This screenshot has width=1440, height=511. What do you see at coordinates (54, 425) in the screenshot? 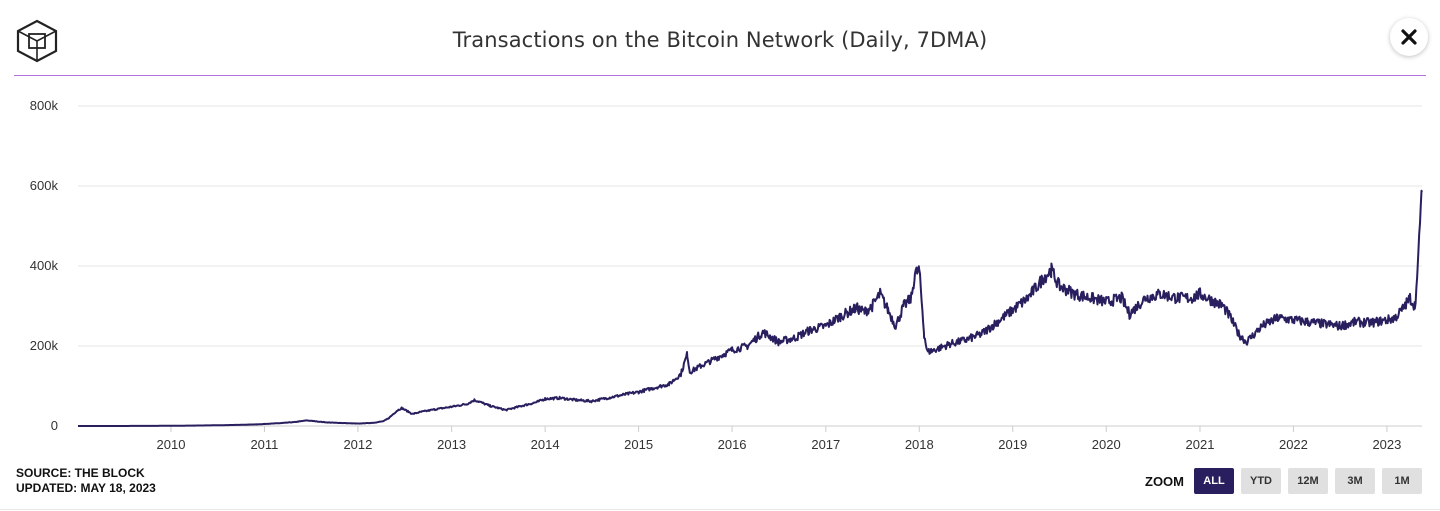
I see `y-tick-label: 0` at bounding box center [54, 425].